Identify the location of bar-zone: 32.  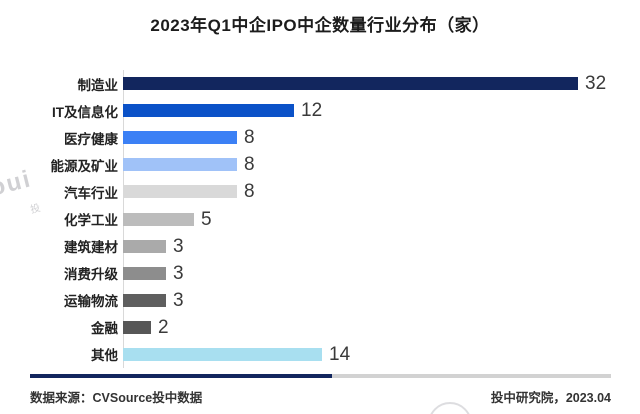
(367, 83).